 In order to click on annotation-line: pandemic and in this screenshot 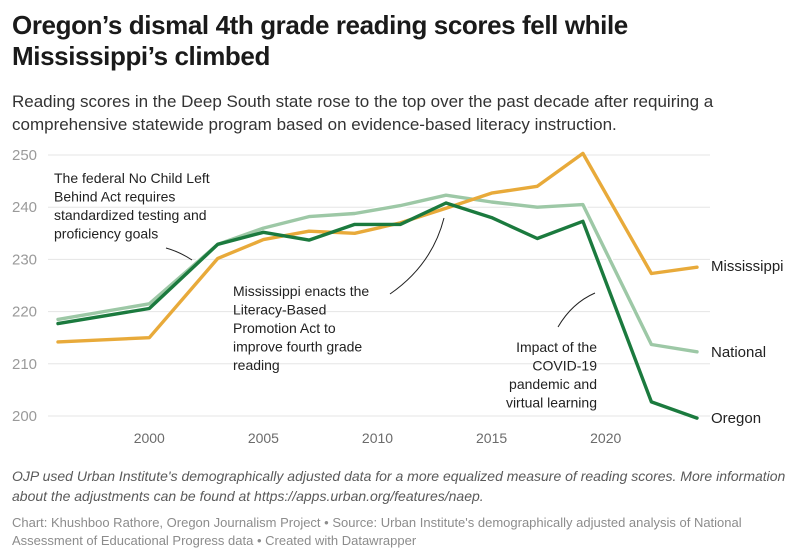, I will do `click(553, 384)`.